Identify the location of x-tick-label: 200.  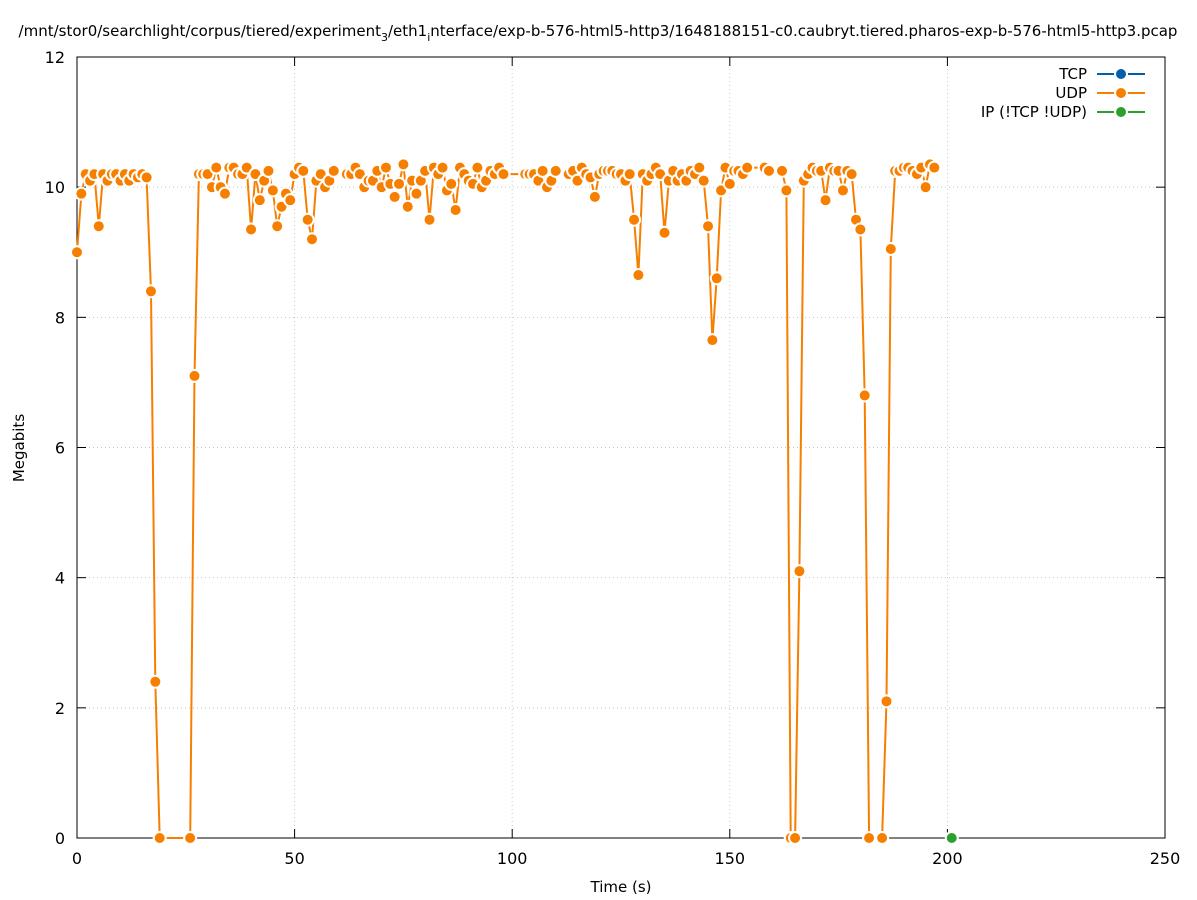
(947, 858).